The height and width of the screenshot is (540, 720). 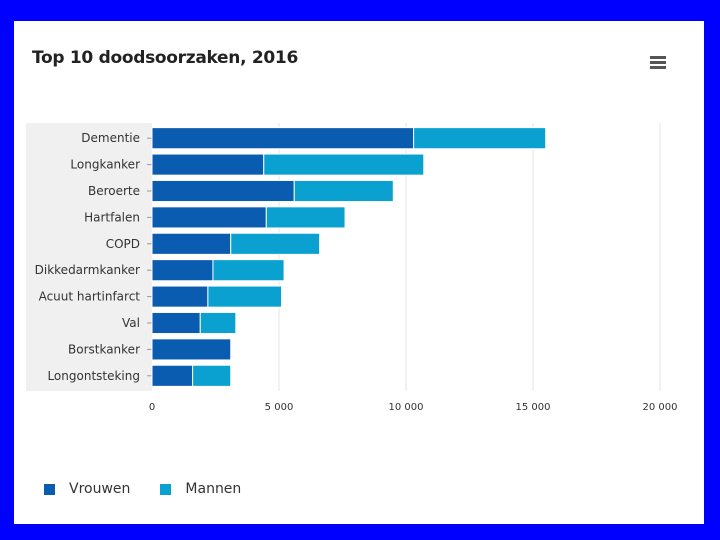 What do you see at coordinates (89, 257) in the screenshot?
I see `category-axis-background` at bounding box center [89, 257].